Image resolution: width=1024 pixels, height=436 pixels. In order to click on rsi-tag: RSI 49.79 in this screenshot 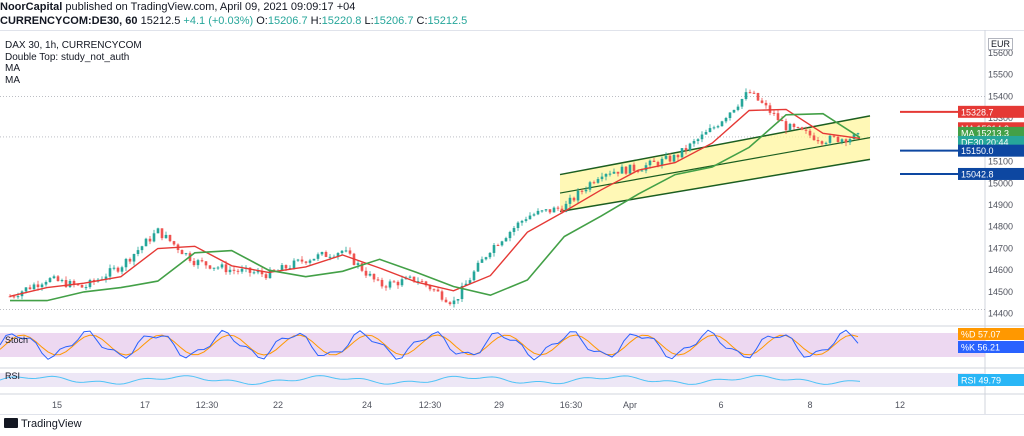, I will do `click(981, 381)`.